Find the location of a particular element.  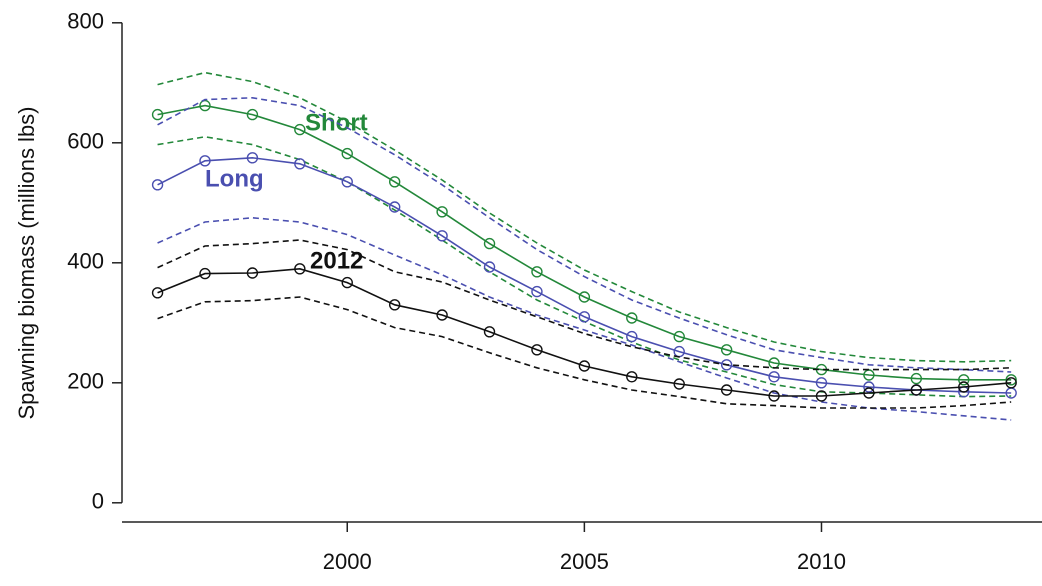

y-tick-label: 200 is located at coordinates (85, 381).